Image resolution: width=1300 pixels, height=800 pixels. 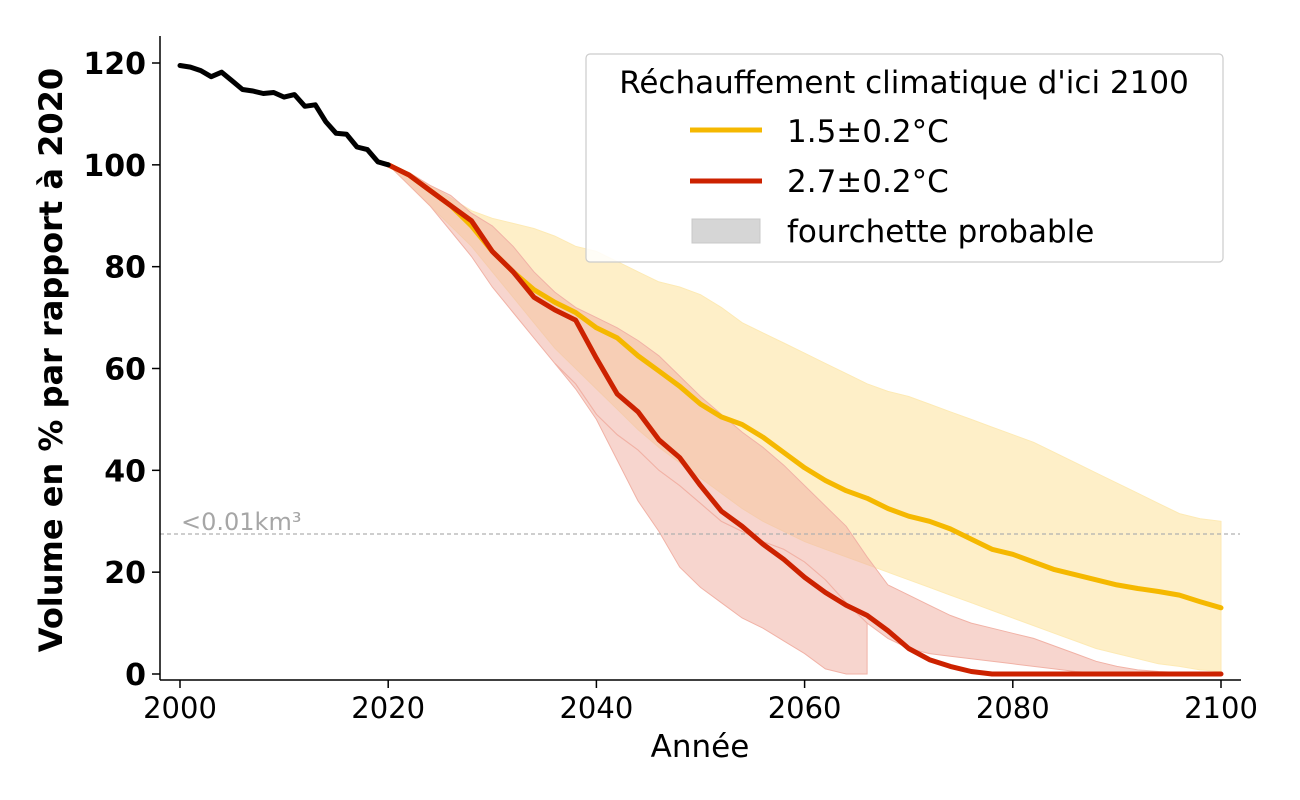 I want to click on y-tick-label-40: 40, so click(x=125, y=471).